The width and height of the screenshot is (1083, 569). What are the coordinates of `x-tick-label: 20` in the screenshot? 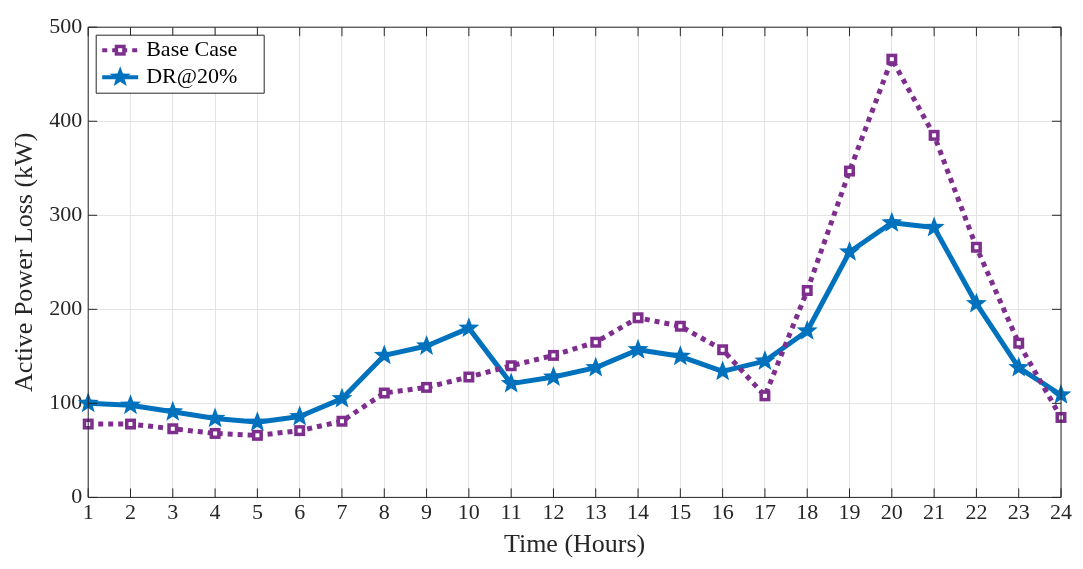 It's located at (891, 512).